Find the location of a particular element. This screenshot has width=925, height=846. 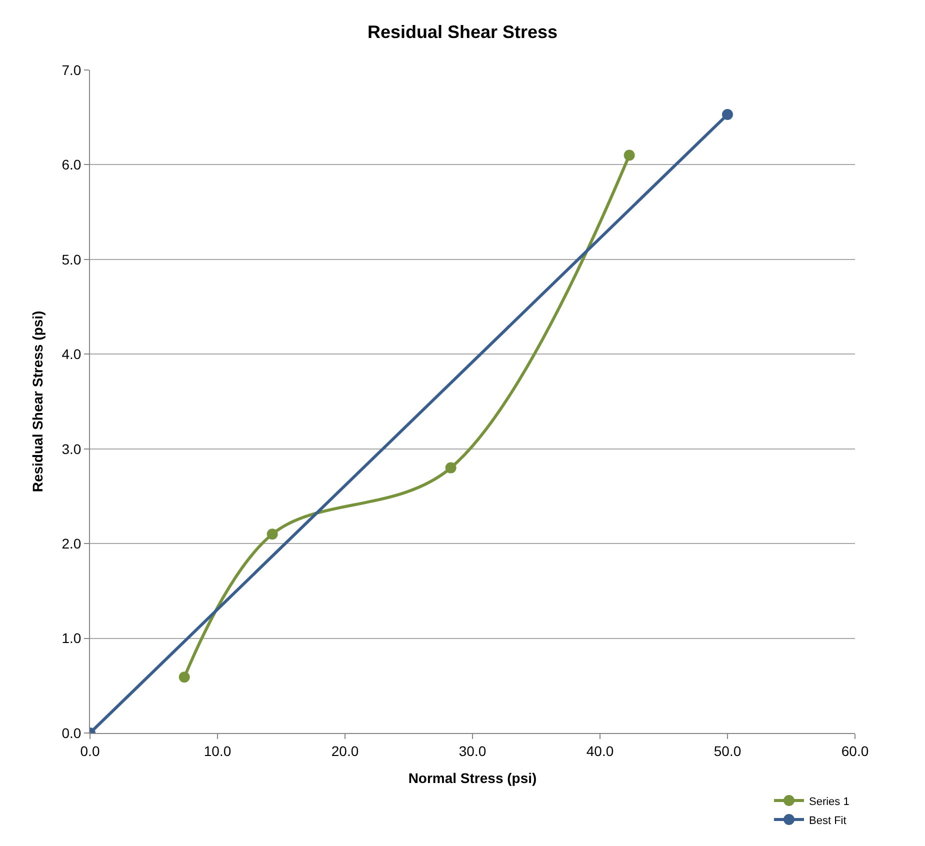

x-tick-label: 20.0 is located at coordinates (345, 750).